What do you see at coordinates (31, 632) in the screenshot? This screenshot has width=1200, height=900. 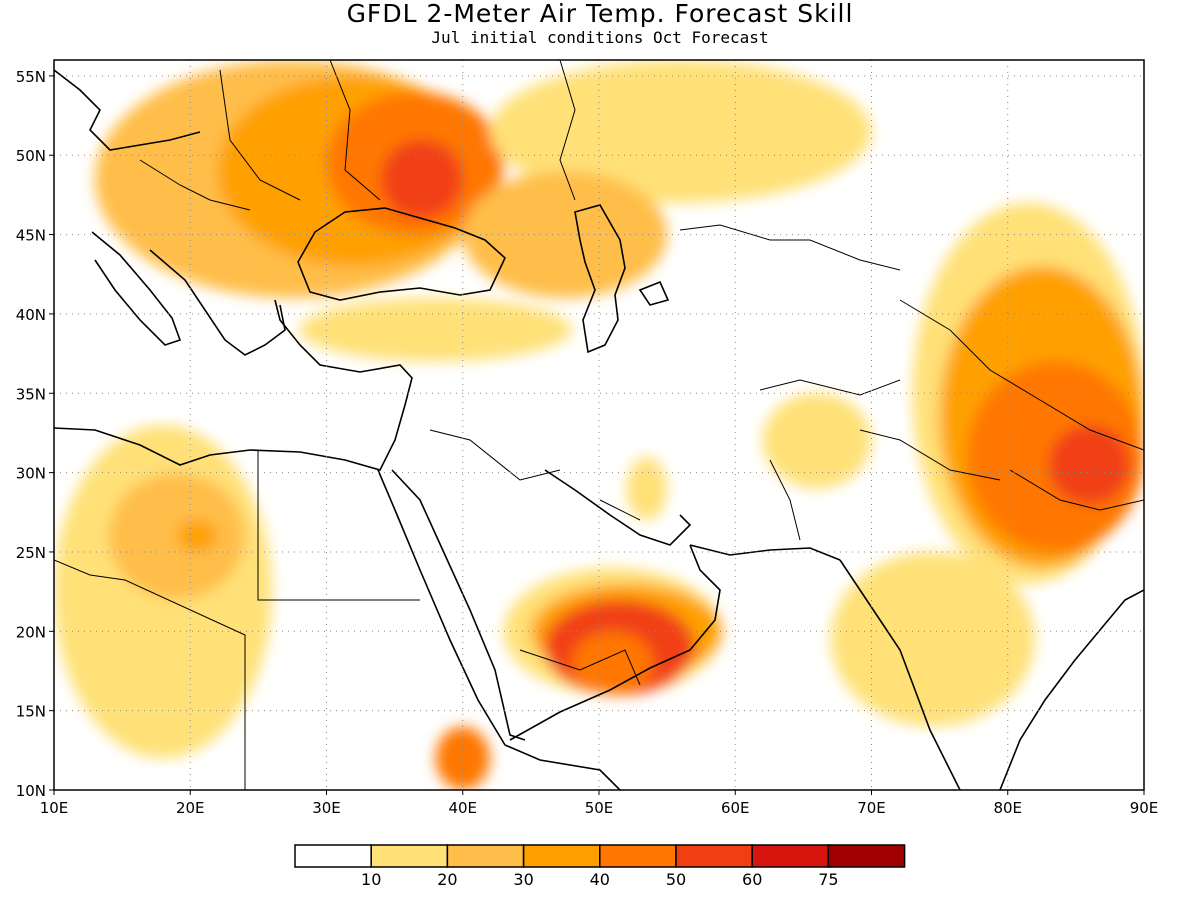 I see `lat-tick-label: 20N` at bounding box center [31, 632].